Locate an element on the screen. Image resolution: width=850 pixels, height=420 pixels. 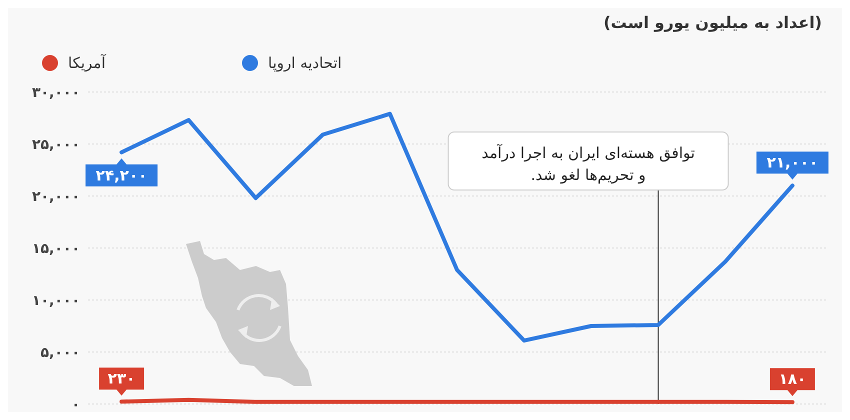
y-tick-label: ۵,۰۰۰ is located at coordinates (60, 353).